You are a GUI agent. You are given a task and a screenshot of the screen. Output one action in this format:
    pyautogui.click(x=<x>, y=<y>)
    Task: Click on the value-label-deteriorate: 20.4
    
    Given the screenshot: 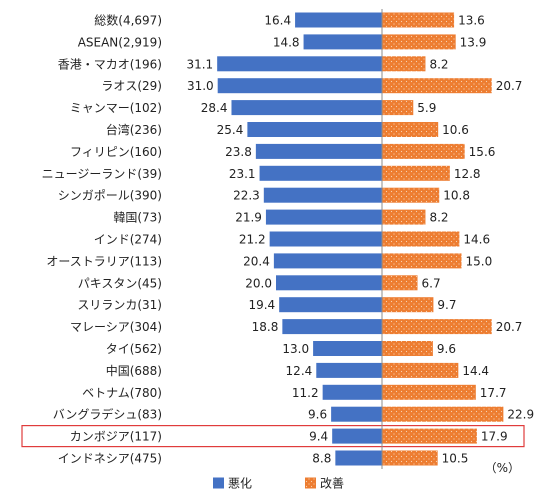 What is the action you would take?
    pyautogui.click(x=256, y=261)
    